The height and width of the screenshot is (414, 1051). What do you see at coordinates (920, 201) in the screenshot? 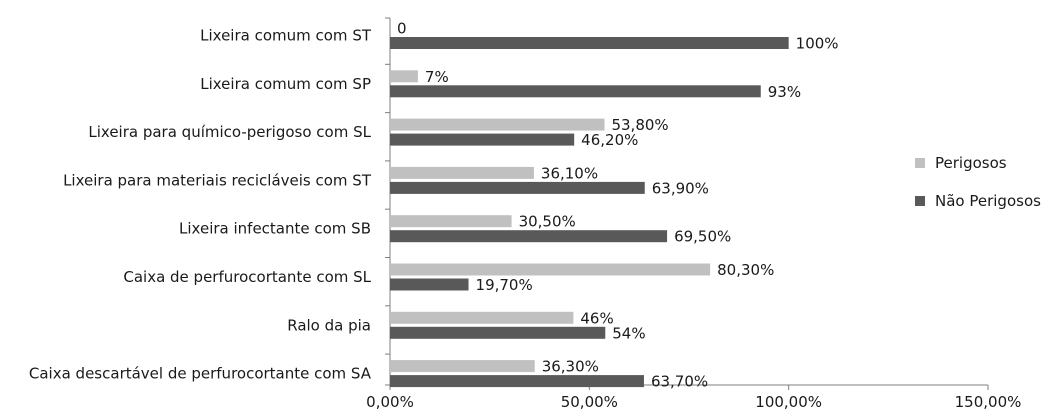
I see `legend-swatch-nao-perigosos` at bounding box center [920, 201].